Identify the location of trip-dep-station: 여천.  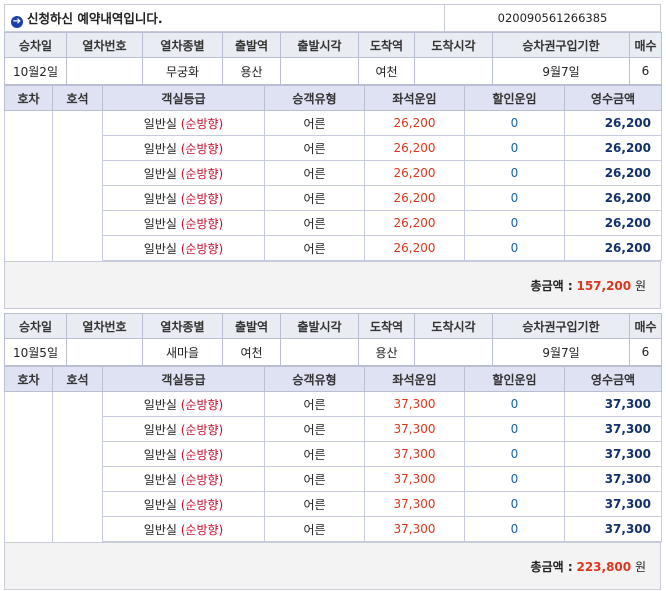
(251, 352).